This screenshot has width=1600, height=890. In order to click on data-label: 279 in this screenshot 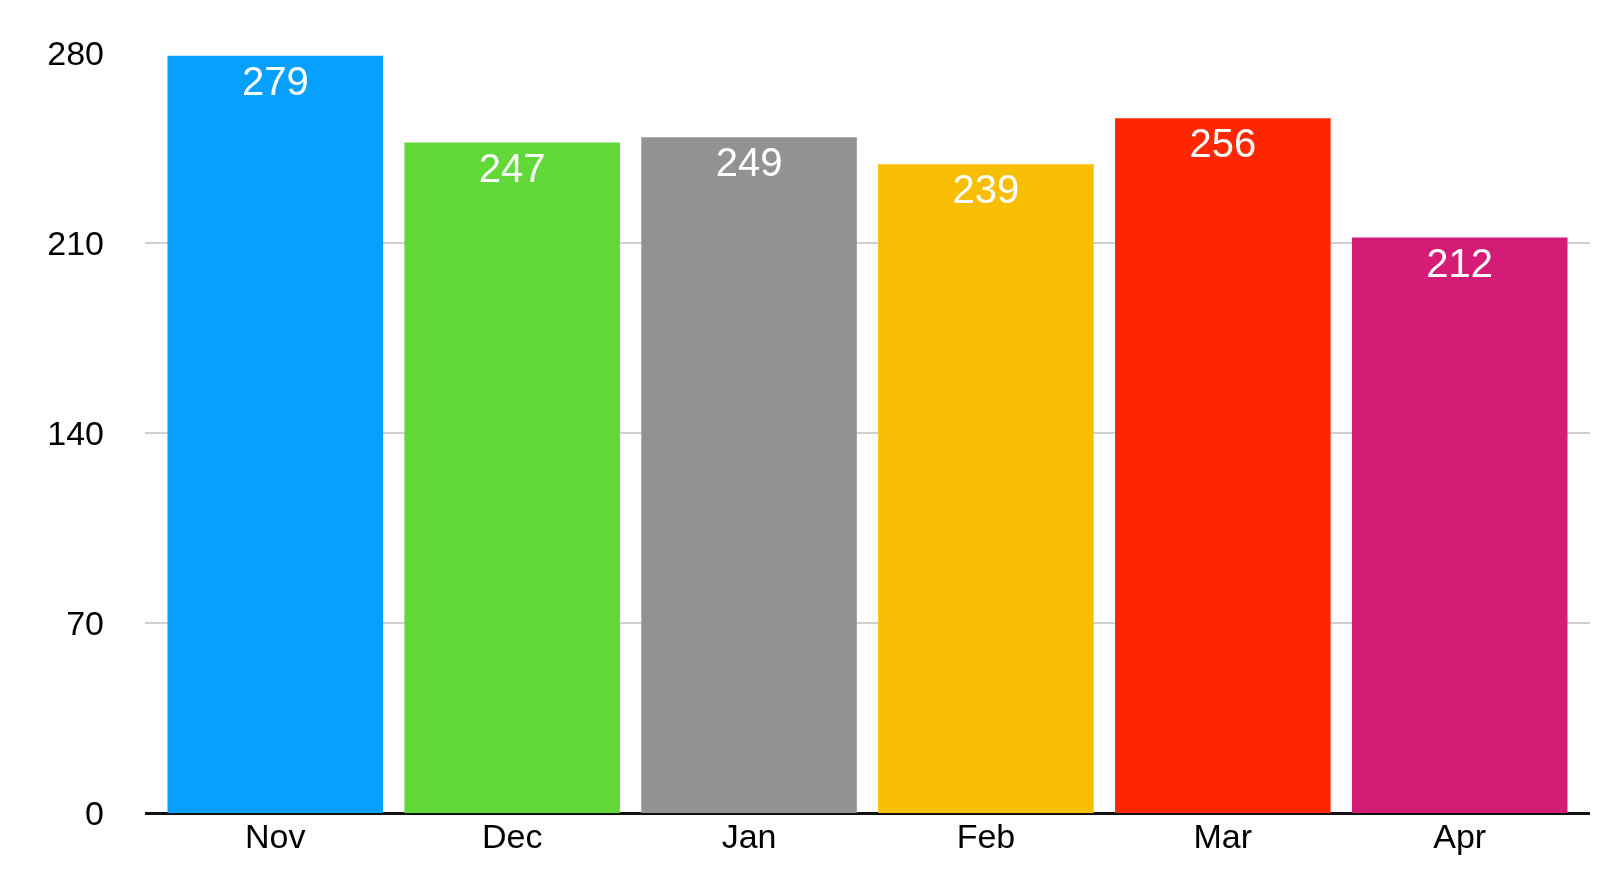, I will do `click(275, 80)`.